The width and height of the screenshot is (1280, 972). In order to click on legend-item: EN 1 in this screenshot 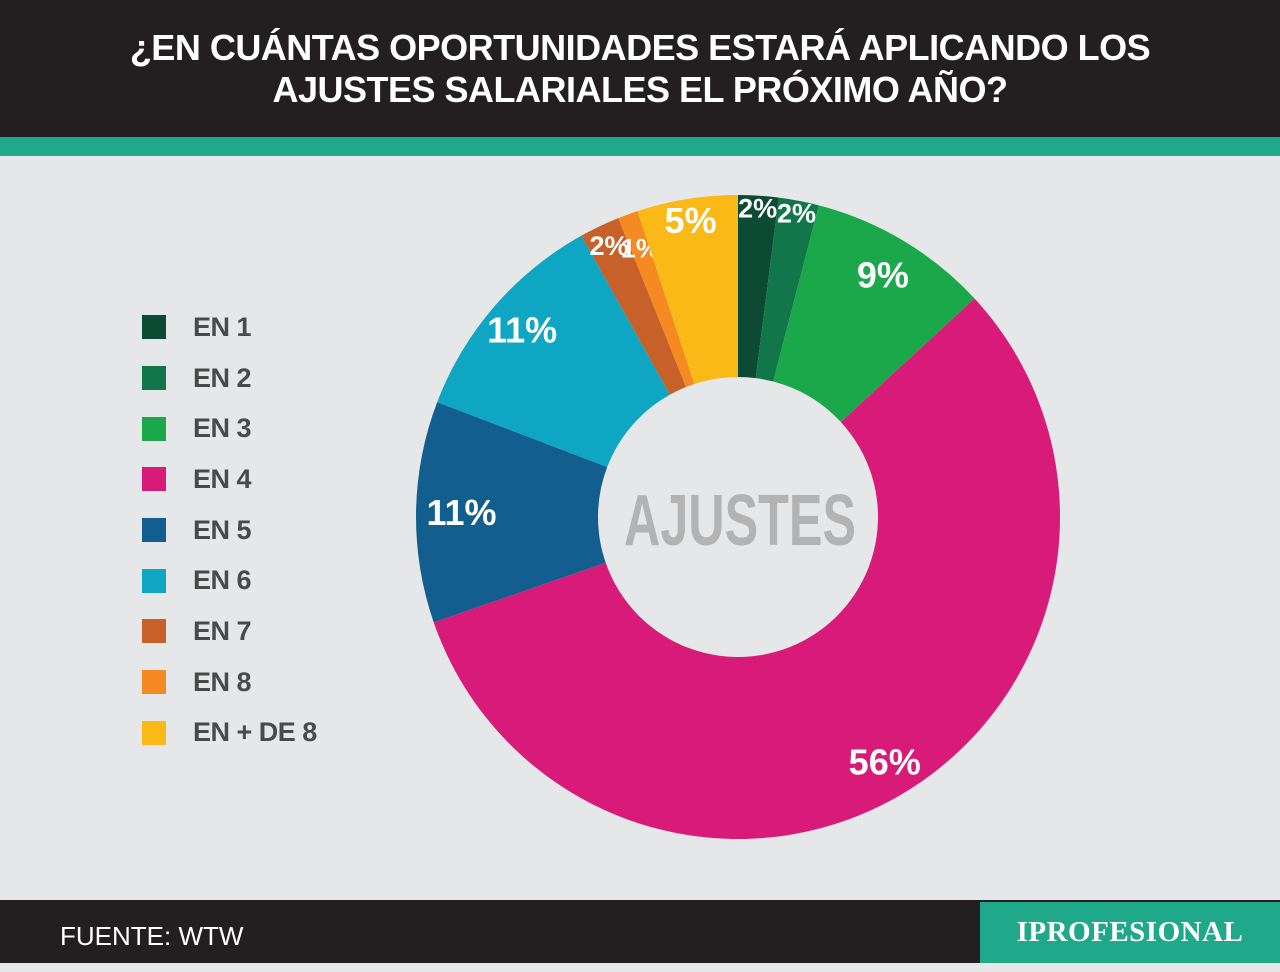, I will do `click(229, 327)`.